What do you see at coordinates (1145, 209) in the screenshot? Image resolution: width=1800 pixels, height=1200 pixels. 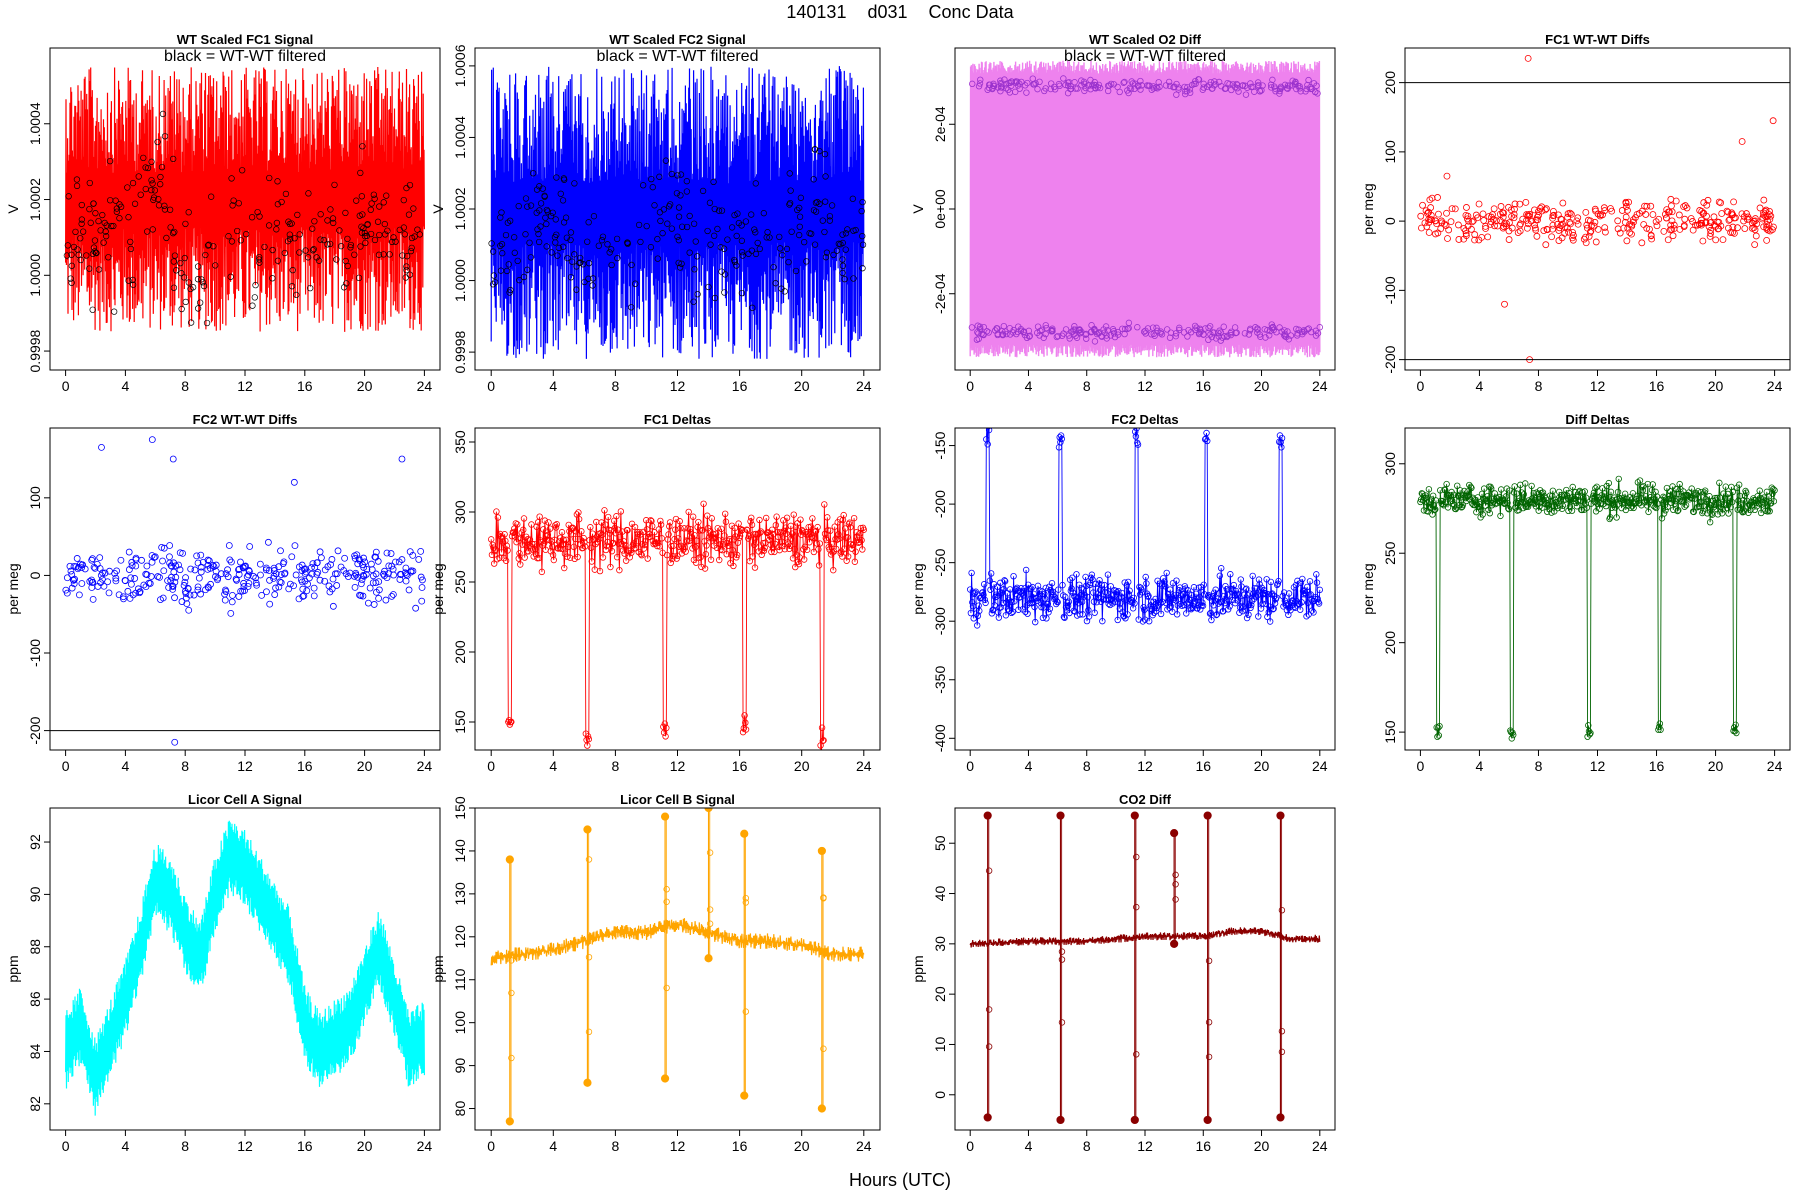 I see `series-signal-p3` at bounding box center [1145, 209].